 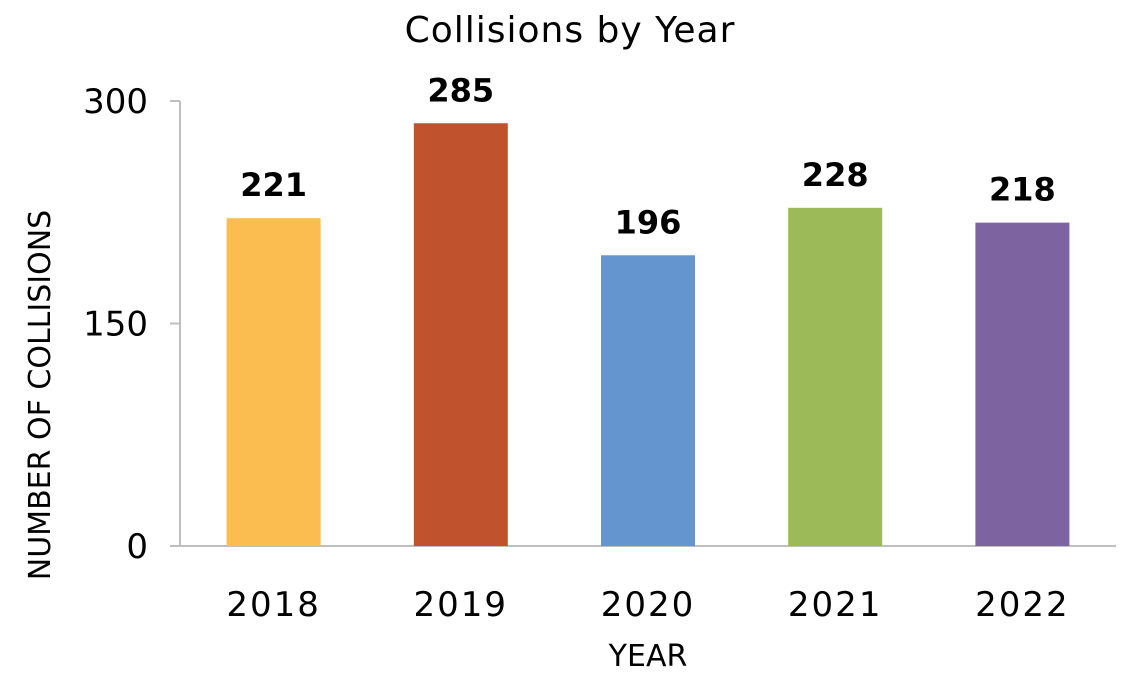 I want to click on bar-2022, so click(x=1022, y=384).